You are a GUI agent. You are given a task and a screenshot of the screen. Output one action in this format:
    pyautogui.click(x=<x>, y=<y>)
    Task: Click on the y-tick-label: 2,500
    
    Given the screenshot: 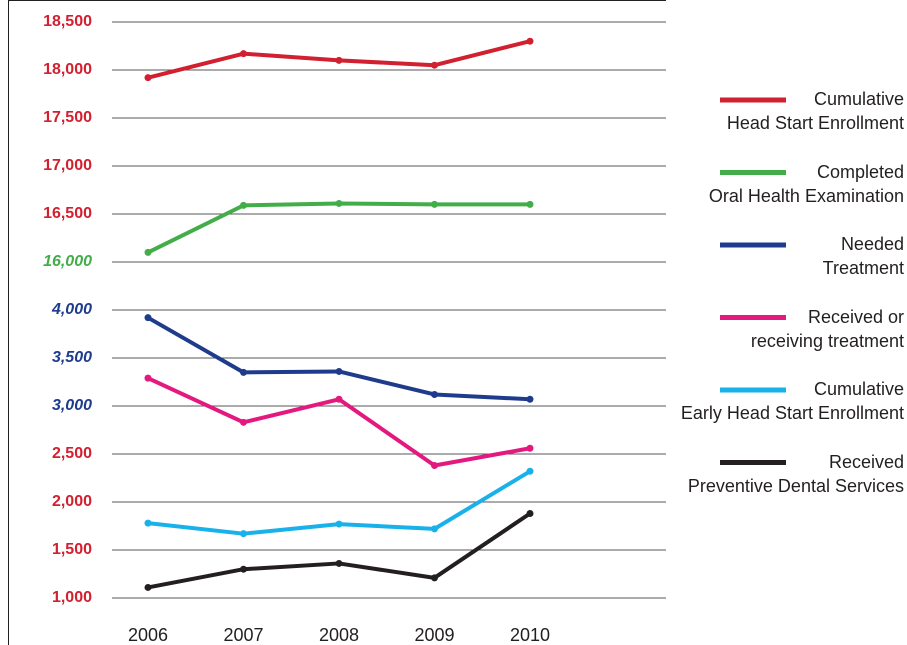 What is the action you would take?
    pyautogui.click(x=72, y=453)
    